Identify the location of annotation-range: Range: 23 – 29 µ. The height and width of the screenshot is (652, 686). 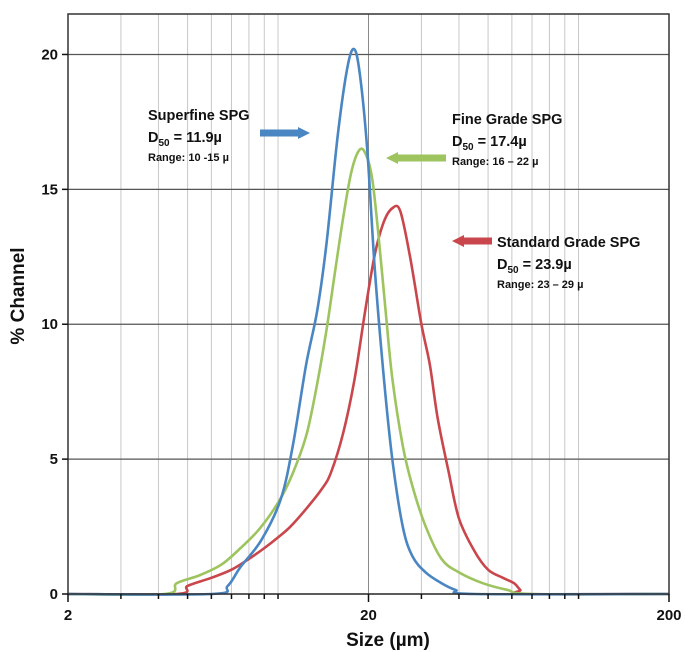
(540, 285).